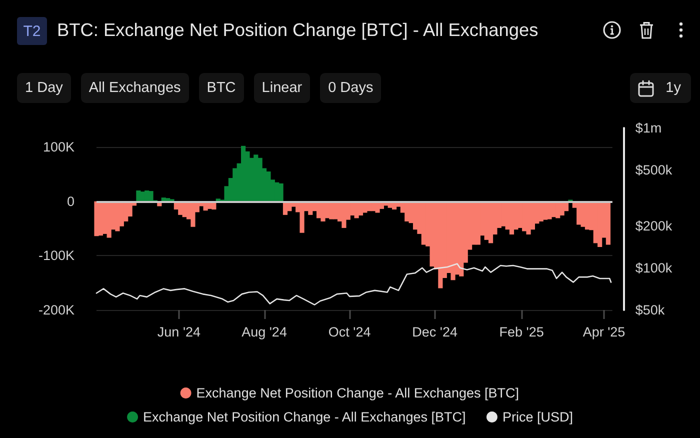  I want to click on chart-title: BTC: Exchange Net Position Change [BTC] - All Exchanges, so click(297, 30).